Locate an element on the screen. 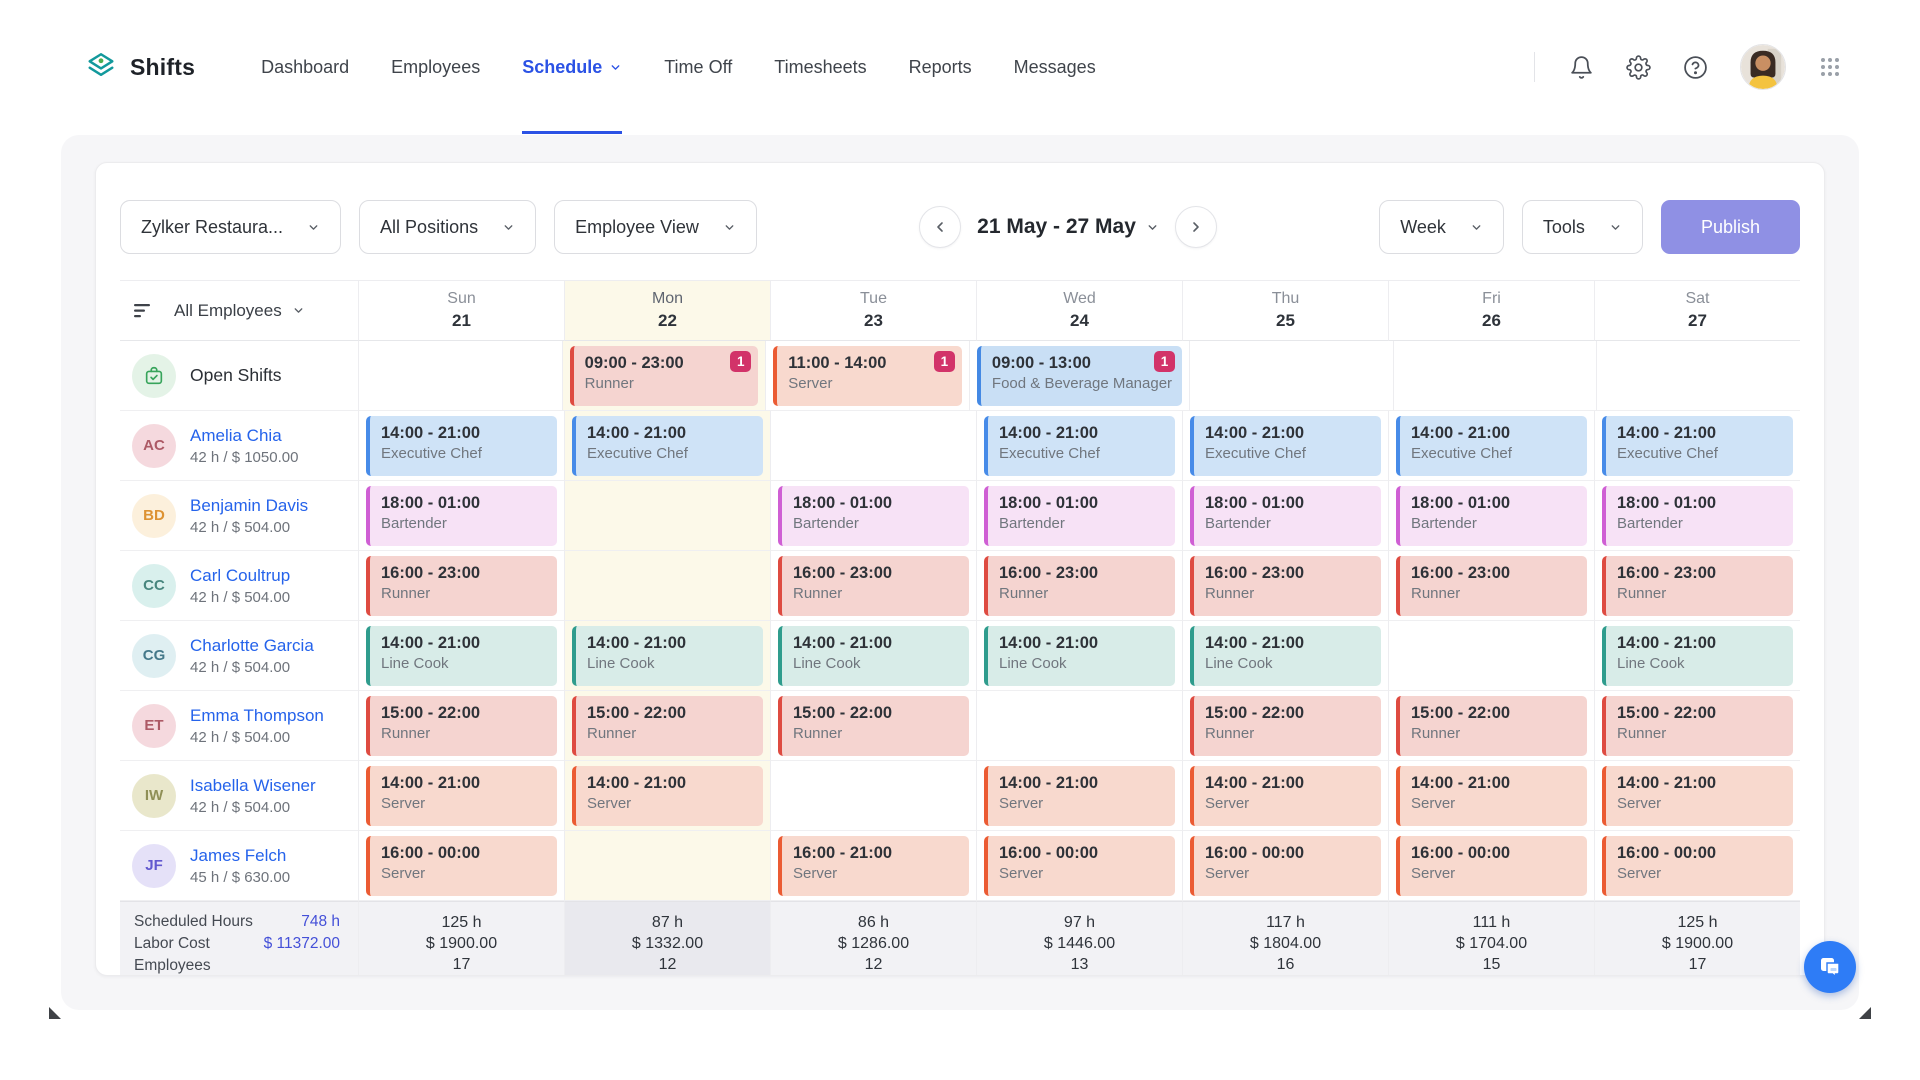 This screenshot has width=1920, height=1080. employee-name-link: Amelia Chia is located at coordinates (236, 435).